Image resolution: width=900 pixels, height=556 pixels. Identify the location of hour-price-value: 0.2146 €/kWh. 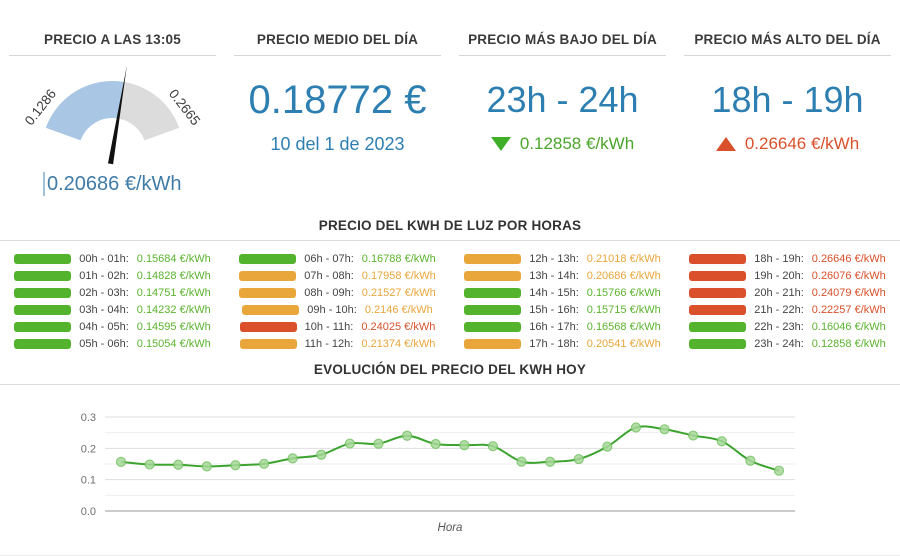
(398, 309).